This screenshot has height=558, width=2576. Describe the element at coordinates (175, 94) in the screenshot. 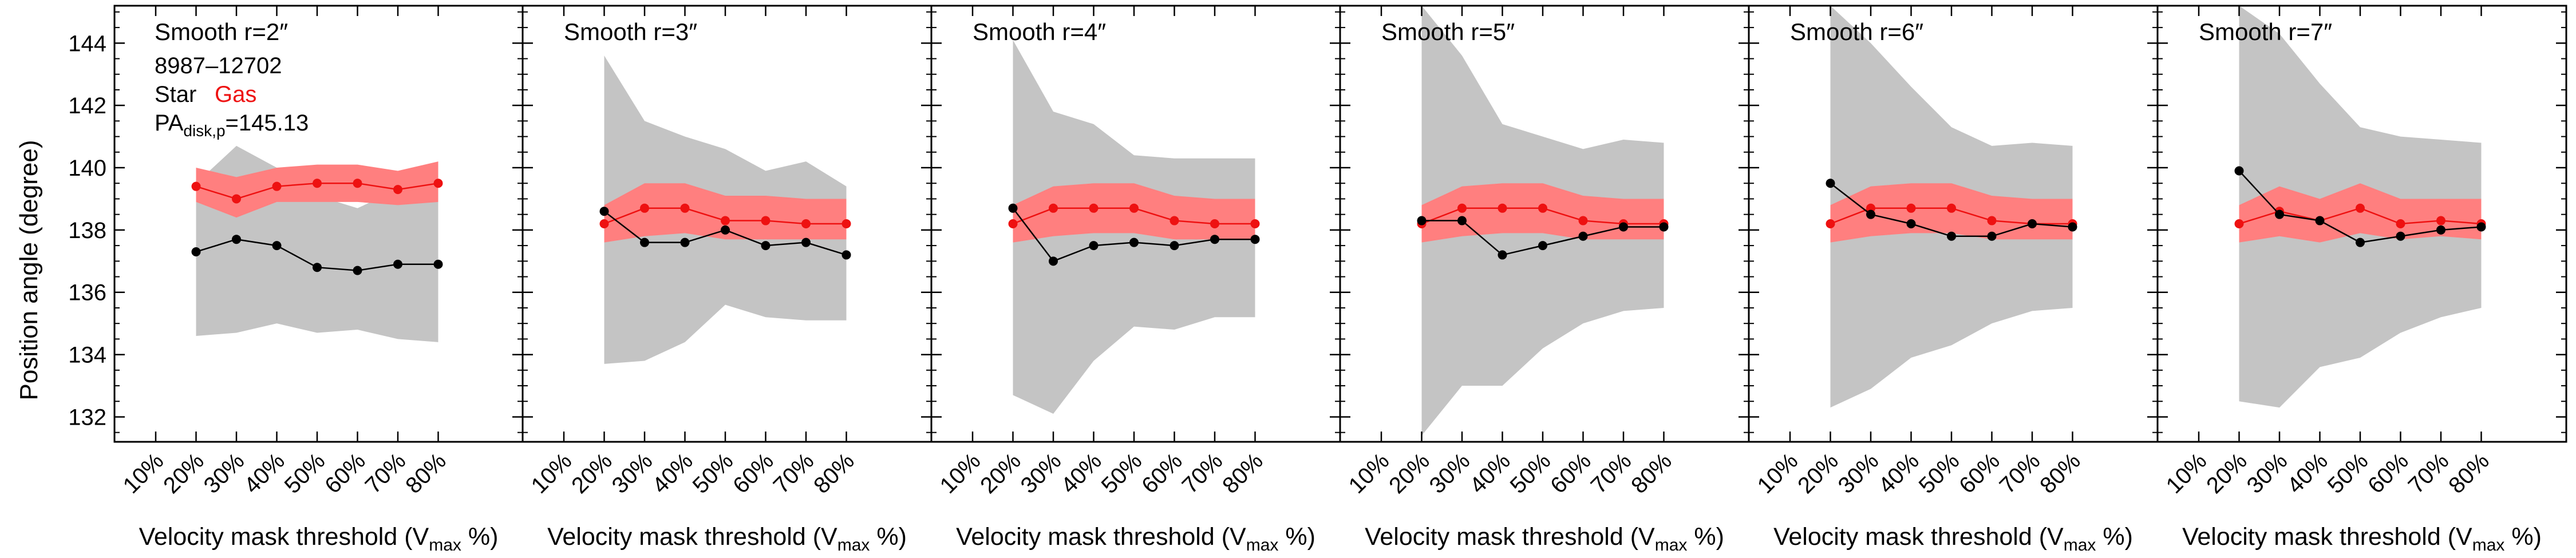

I see `legend-star: Star` at that location.